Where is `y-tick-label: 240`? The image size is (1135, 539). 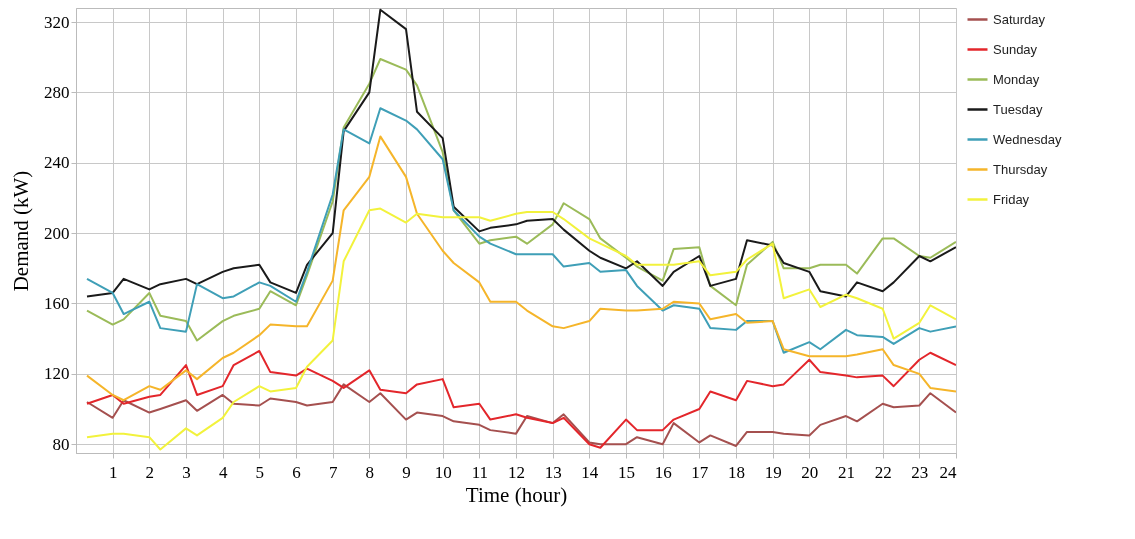
y-tick-label: 240 is located at coordinates (57, 163).